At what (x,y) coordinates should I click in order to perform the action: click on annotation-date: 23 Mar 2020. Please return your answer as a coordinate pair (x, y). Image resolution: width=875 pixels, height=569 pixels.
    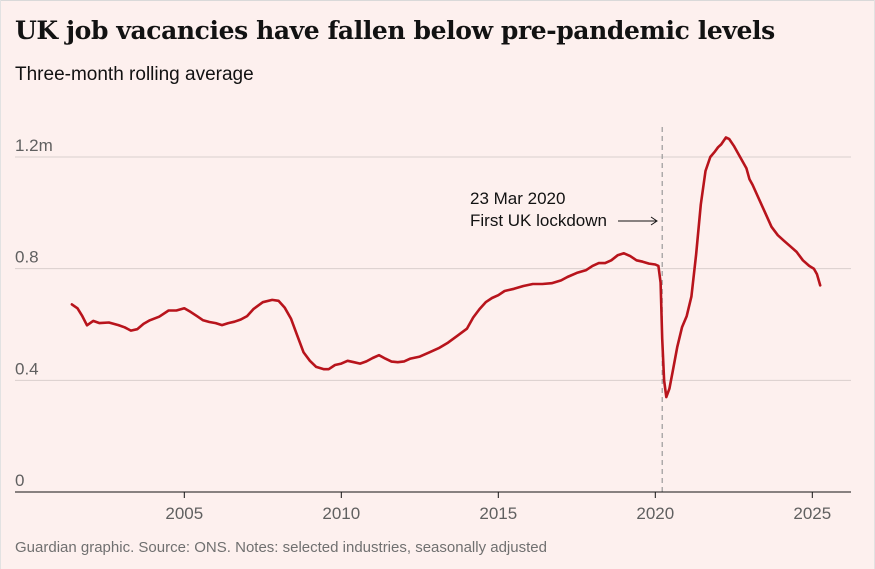
    Looking at the image, I should click on (517, 198).